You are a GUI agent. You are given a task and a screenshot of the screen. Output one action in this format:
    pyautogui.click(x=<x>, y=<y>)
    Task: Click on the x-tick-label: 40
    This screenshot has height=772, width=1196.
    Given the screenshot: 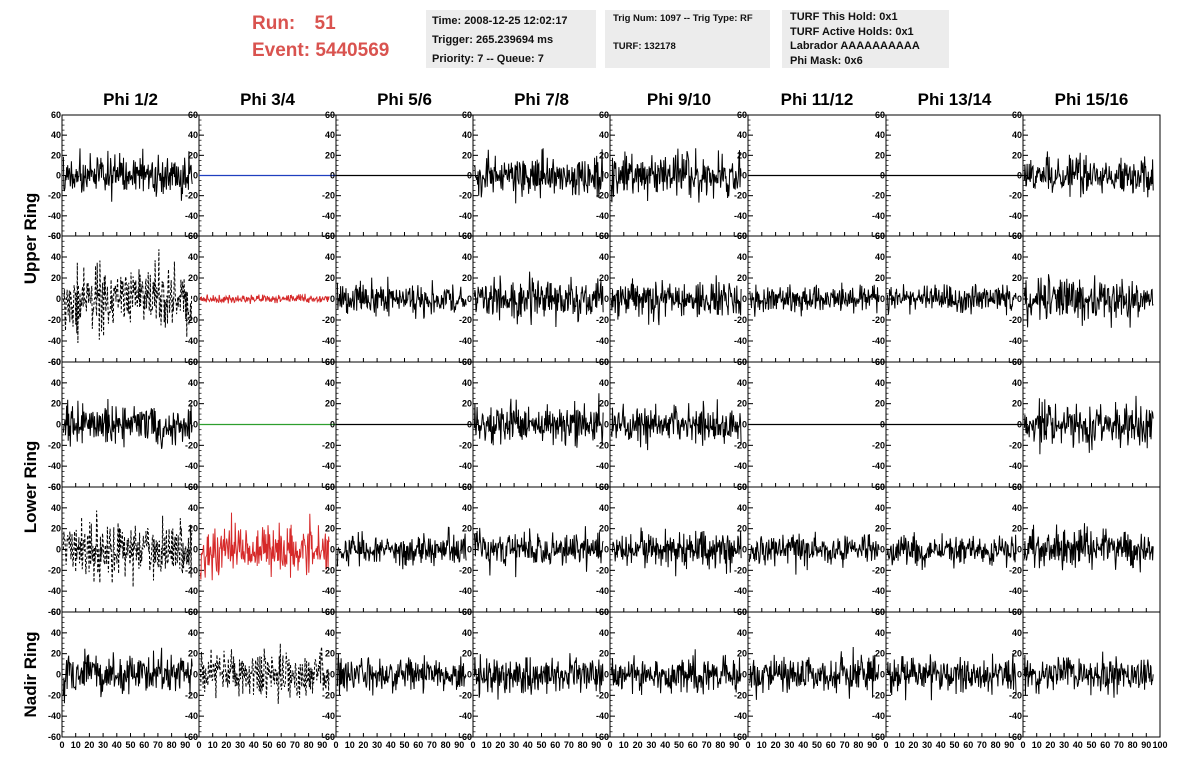 What is the action you would take?
    pyautogui.click(x=528, y=745)
    